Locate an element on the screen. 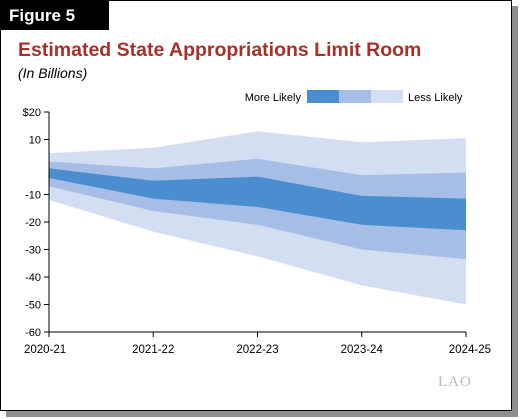 The width and height of the screenshot is (520, 419). y-tick-label: -60 is located at coordinates (33, 333).